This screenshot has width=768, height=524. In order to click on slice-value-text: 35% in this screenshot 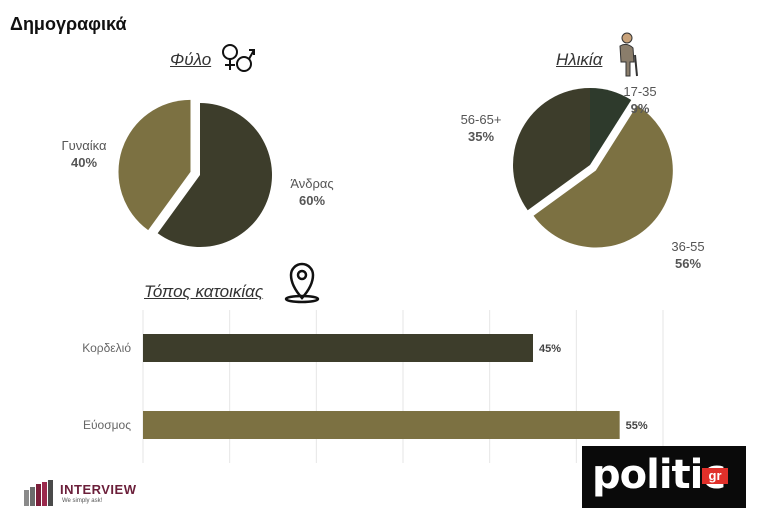, I will do `click(481, 136)`.